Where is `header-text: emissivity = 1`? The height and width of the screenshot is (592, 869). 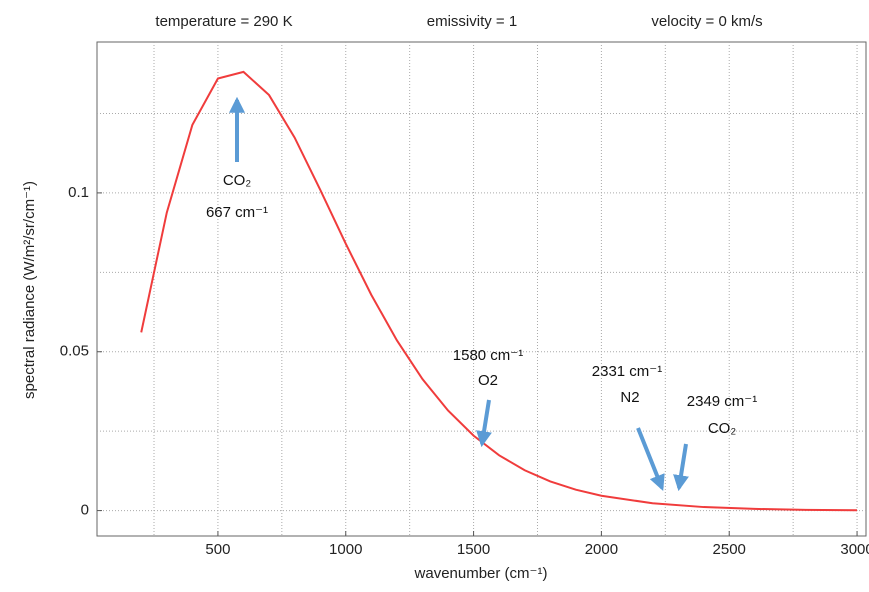
header-text: emissivity = 1 is located at coordinates (472, 21).